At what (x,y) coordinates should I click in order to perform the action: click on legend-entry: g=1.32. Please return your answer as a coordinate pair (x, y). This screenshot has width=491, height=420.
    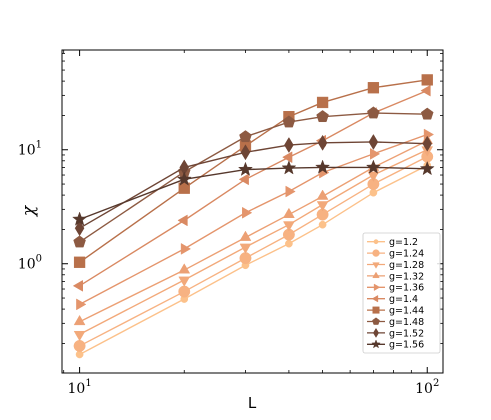
    Looking at the image, I should click on (395, 276).